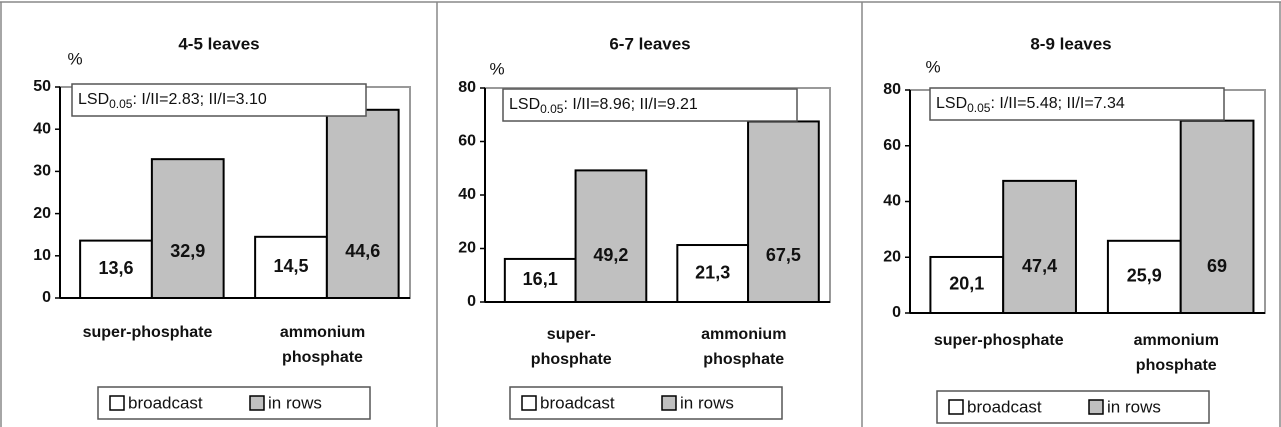  Describe the element at coordinates (290, 266) in the screenshot. I see `data-label: 14,5` at that location.